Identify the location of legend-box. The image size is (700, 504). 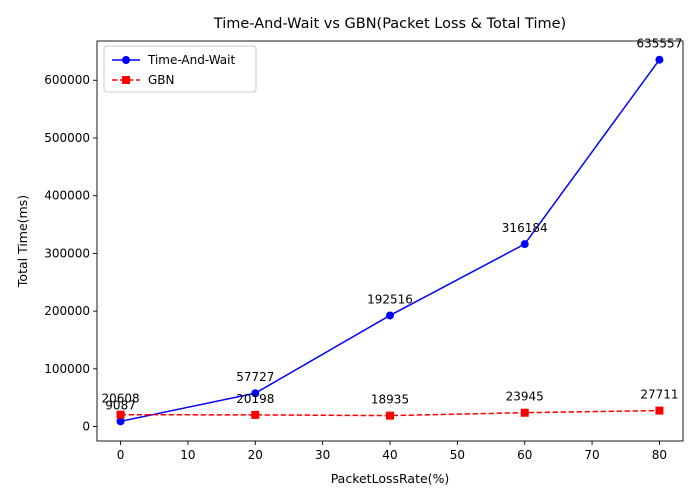
(180, 69).